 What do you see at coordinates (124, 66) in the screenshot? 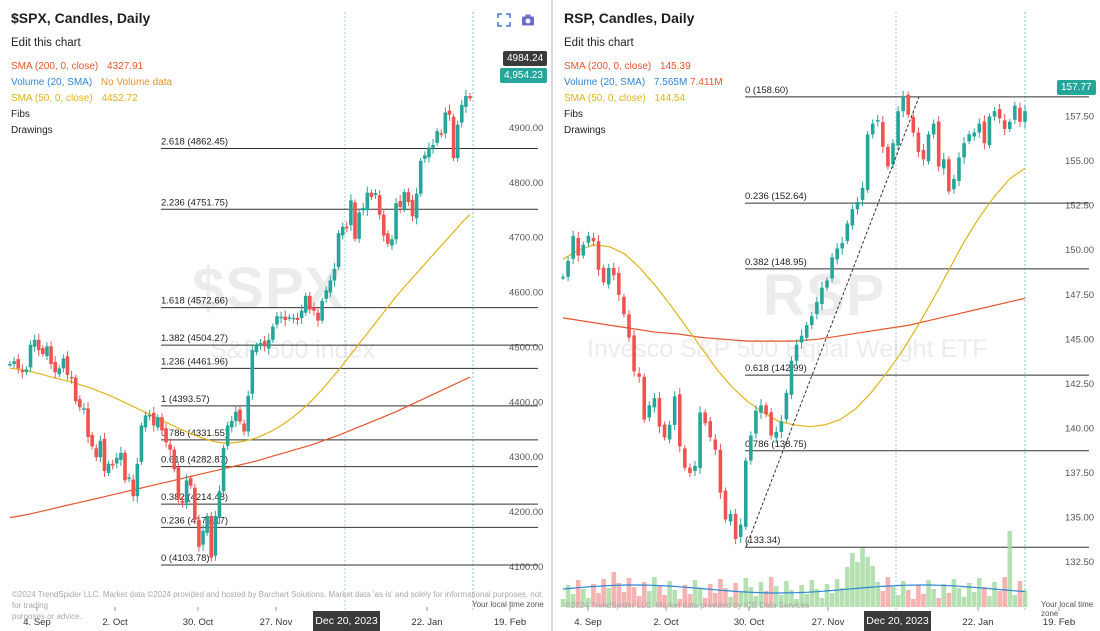
I see `legend-value: 4327.91` at bounding box center [124, 66].